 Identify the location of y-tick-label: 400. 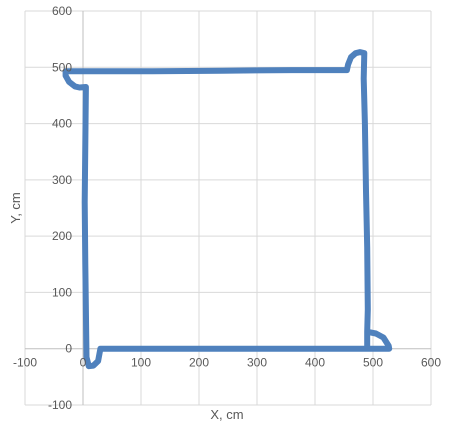
(62, 124).